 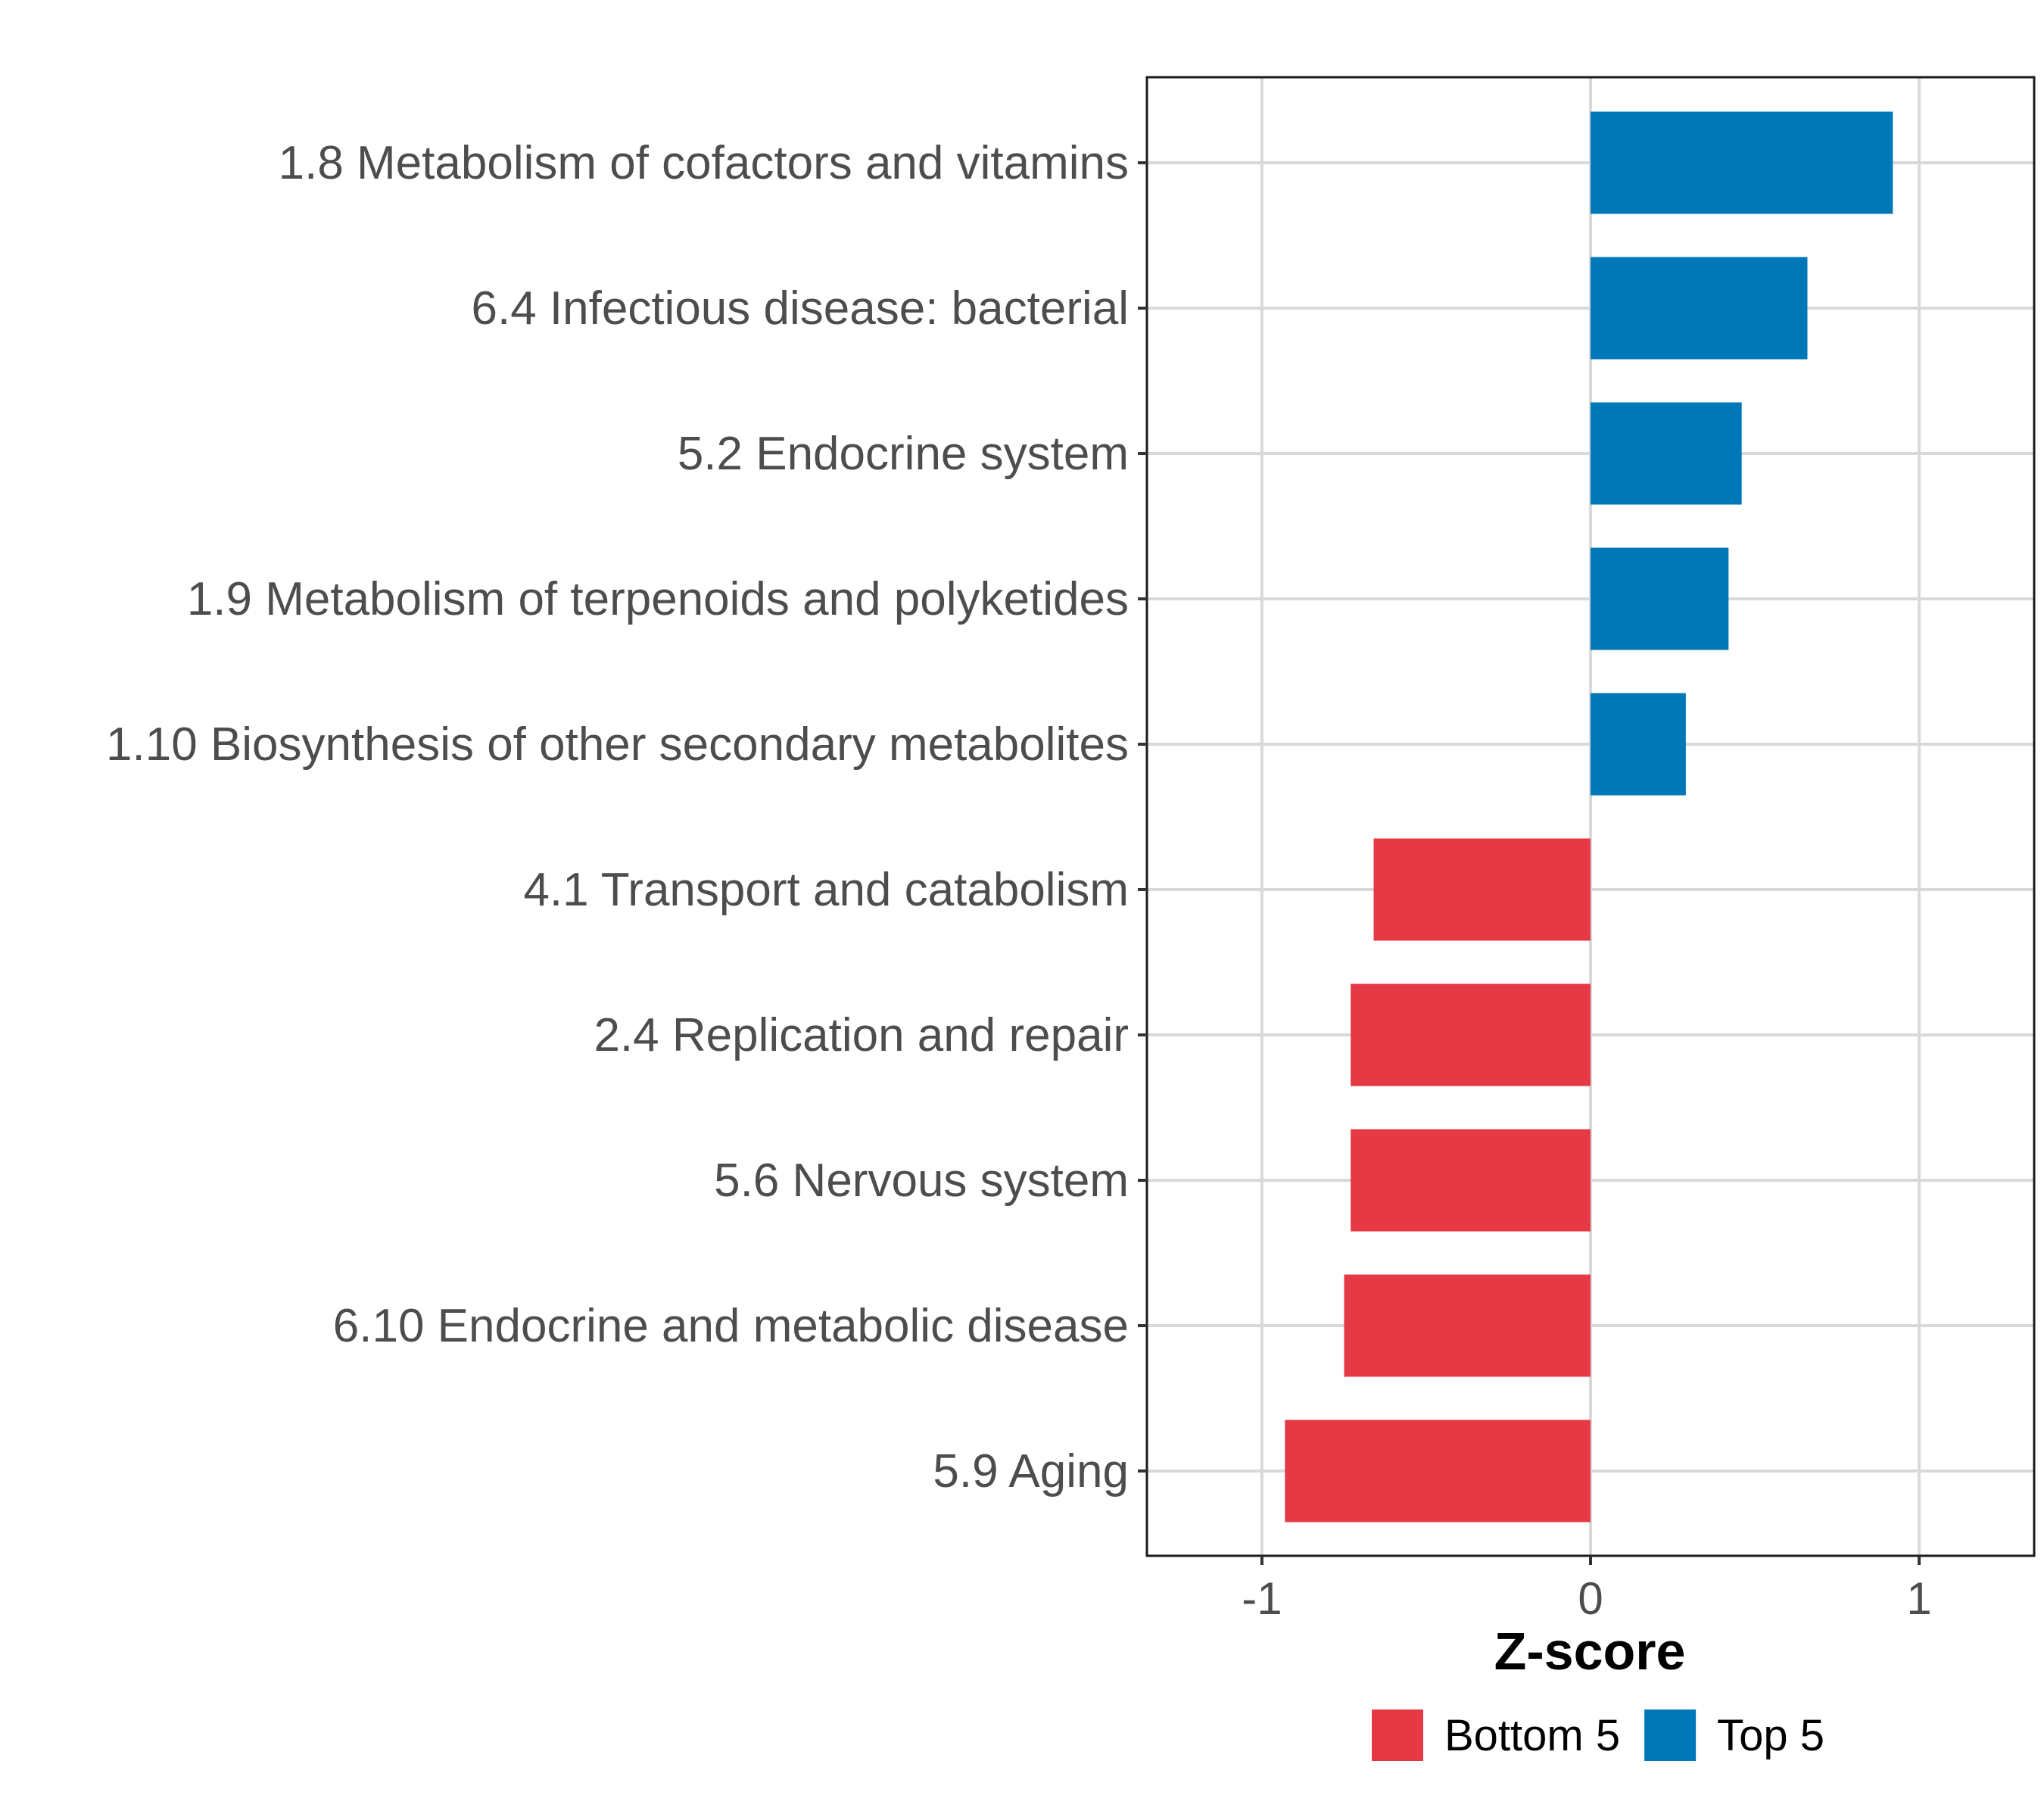 I want to click on legend: Bottom 5 Top 5, so click(x=1598, y=1735).